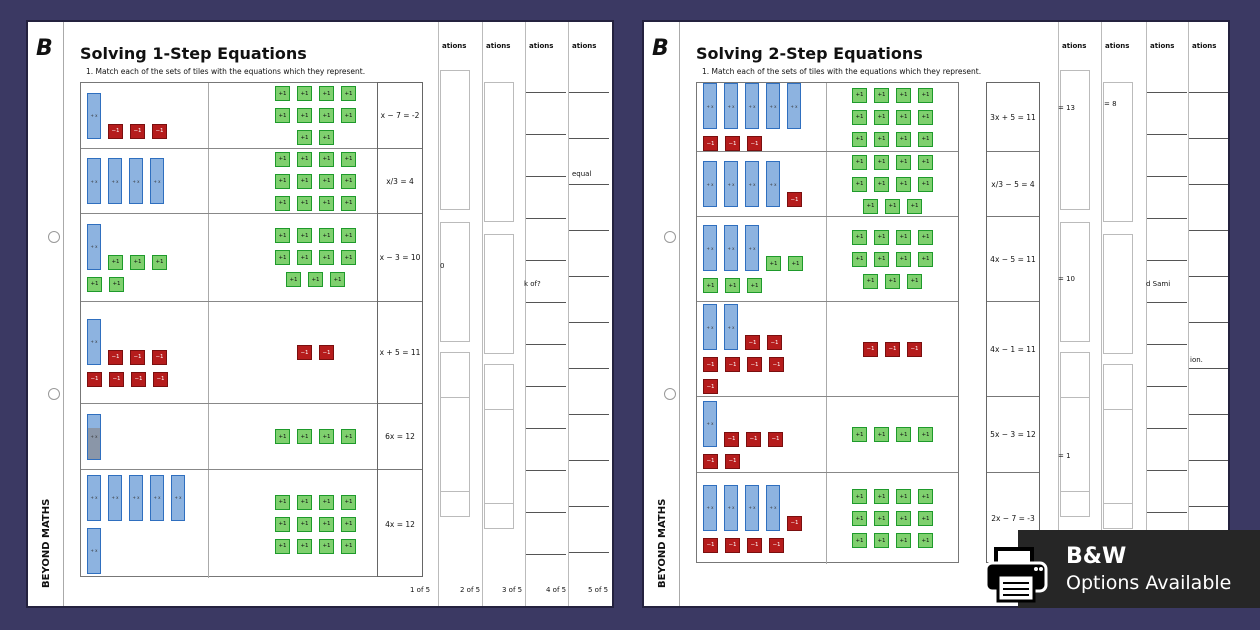 The width and height of the screenshot is (1260, 630). What do you see at coordinates (400, 115) in the screenshot?
I see `equation-card: x − 7 = -2` at bounding box center [400, 115].